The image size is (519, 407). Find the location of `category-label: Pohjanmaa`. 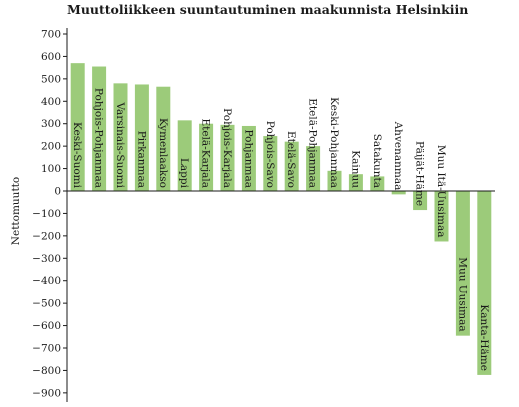

category-label: Pohjanmaa is located at coordinates (248, 159).